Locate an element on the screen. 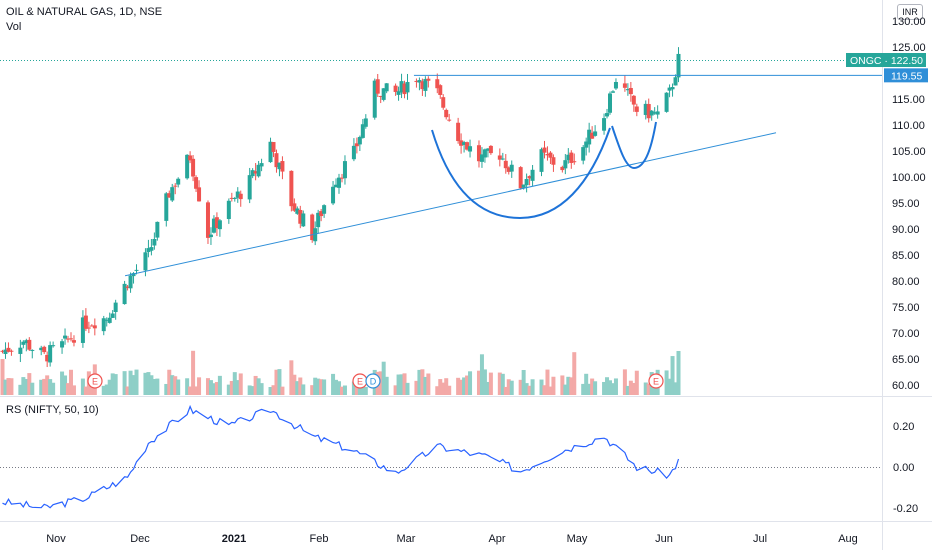  last-price-tag-label: ONGC · 122.50 is located at coordinates (886, 61).